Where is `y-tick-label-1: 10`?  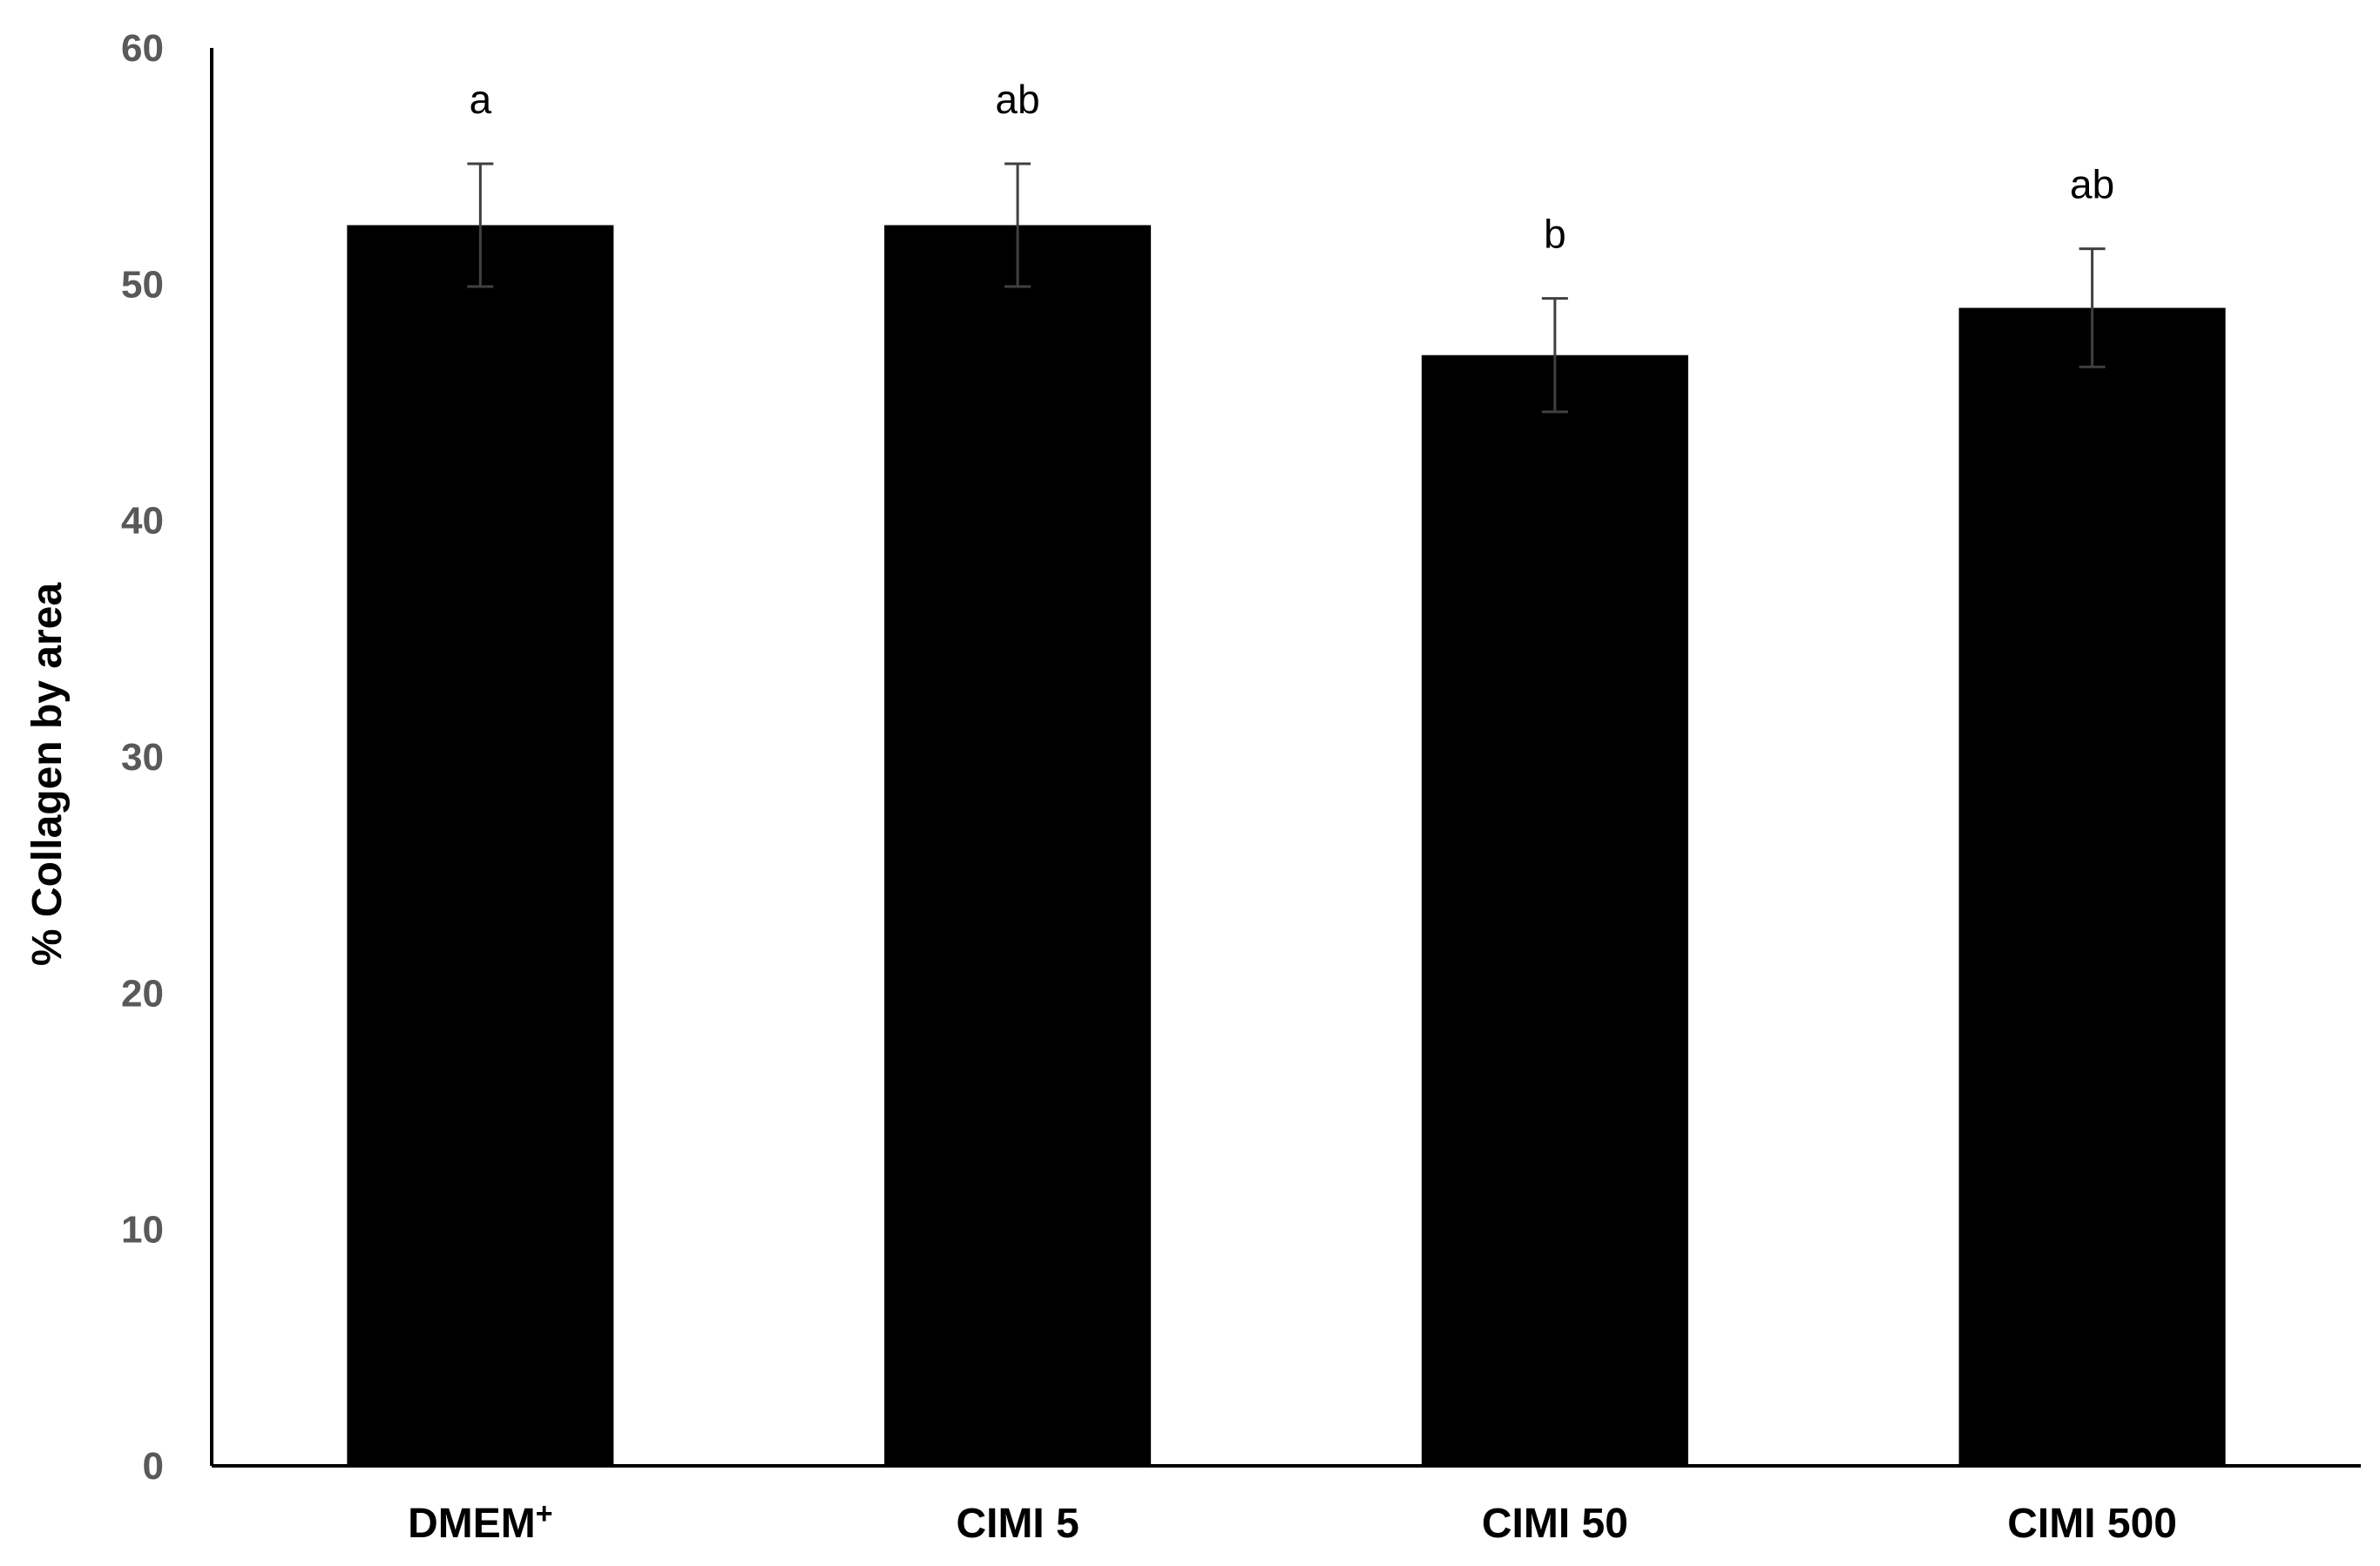 y-tick-label-1: 10 is located at coordinates (142, 1230).